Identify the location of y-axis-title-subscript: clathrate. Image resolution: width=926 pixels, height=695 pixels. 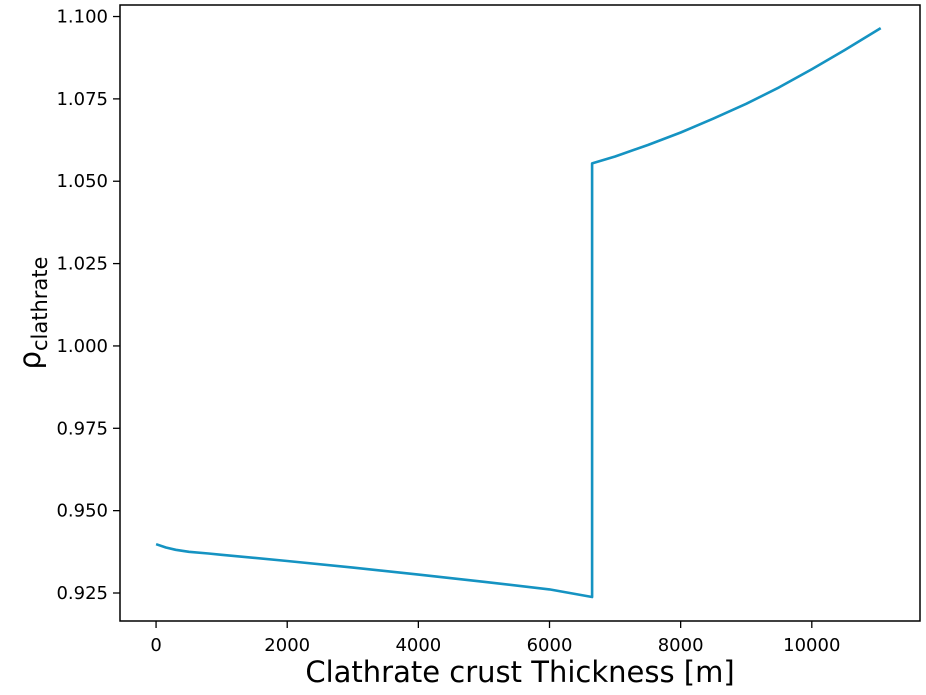
(40, 304).